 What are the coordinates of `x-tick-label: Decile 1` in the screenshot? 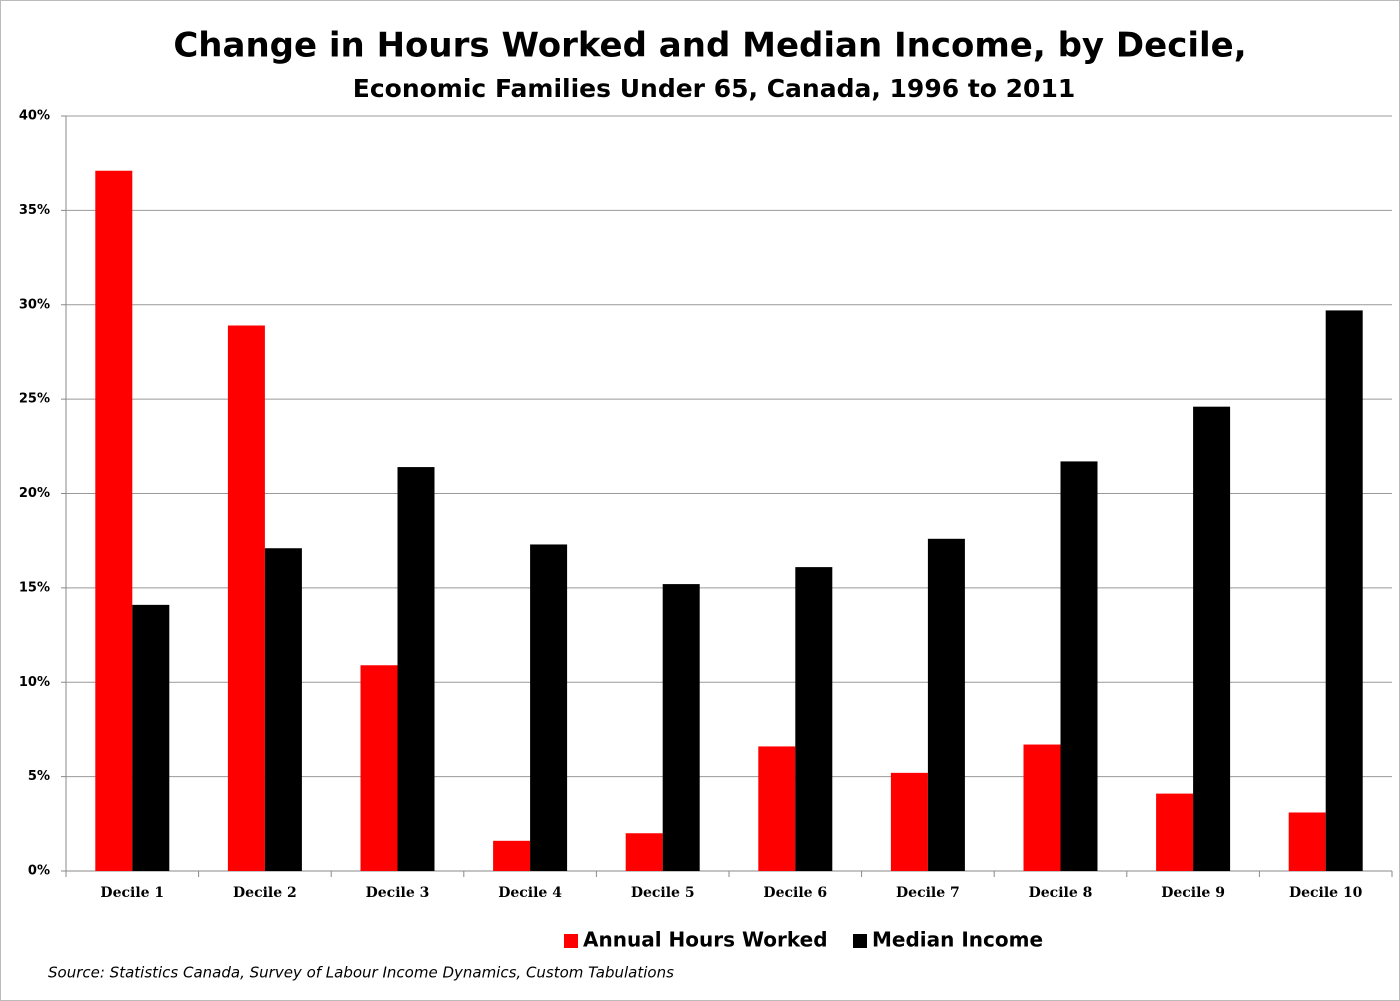 It's located at (132, 893).